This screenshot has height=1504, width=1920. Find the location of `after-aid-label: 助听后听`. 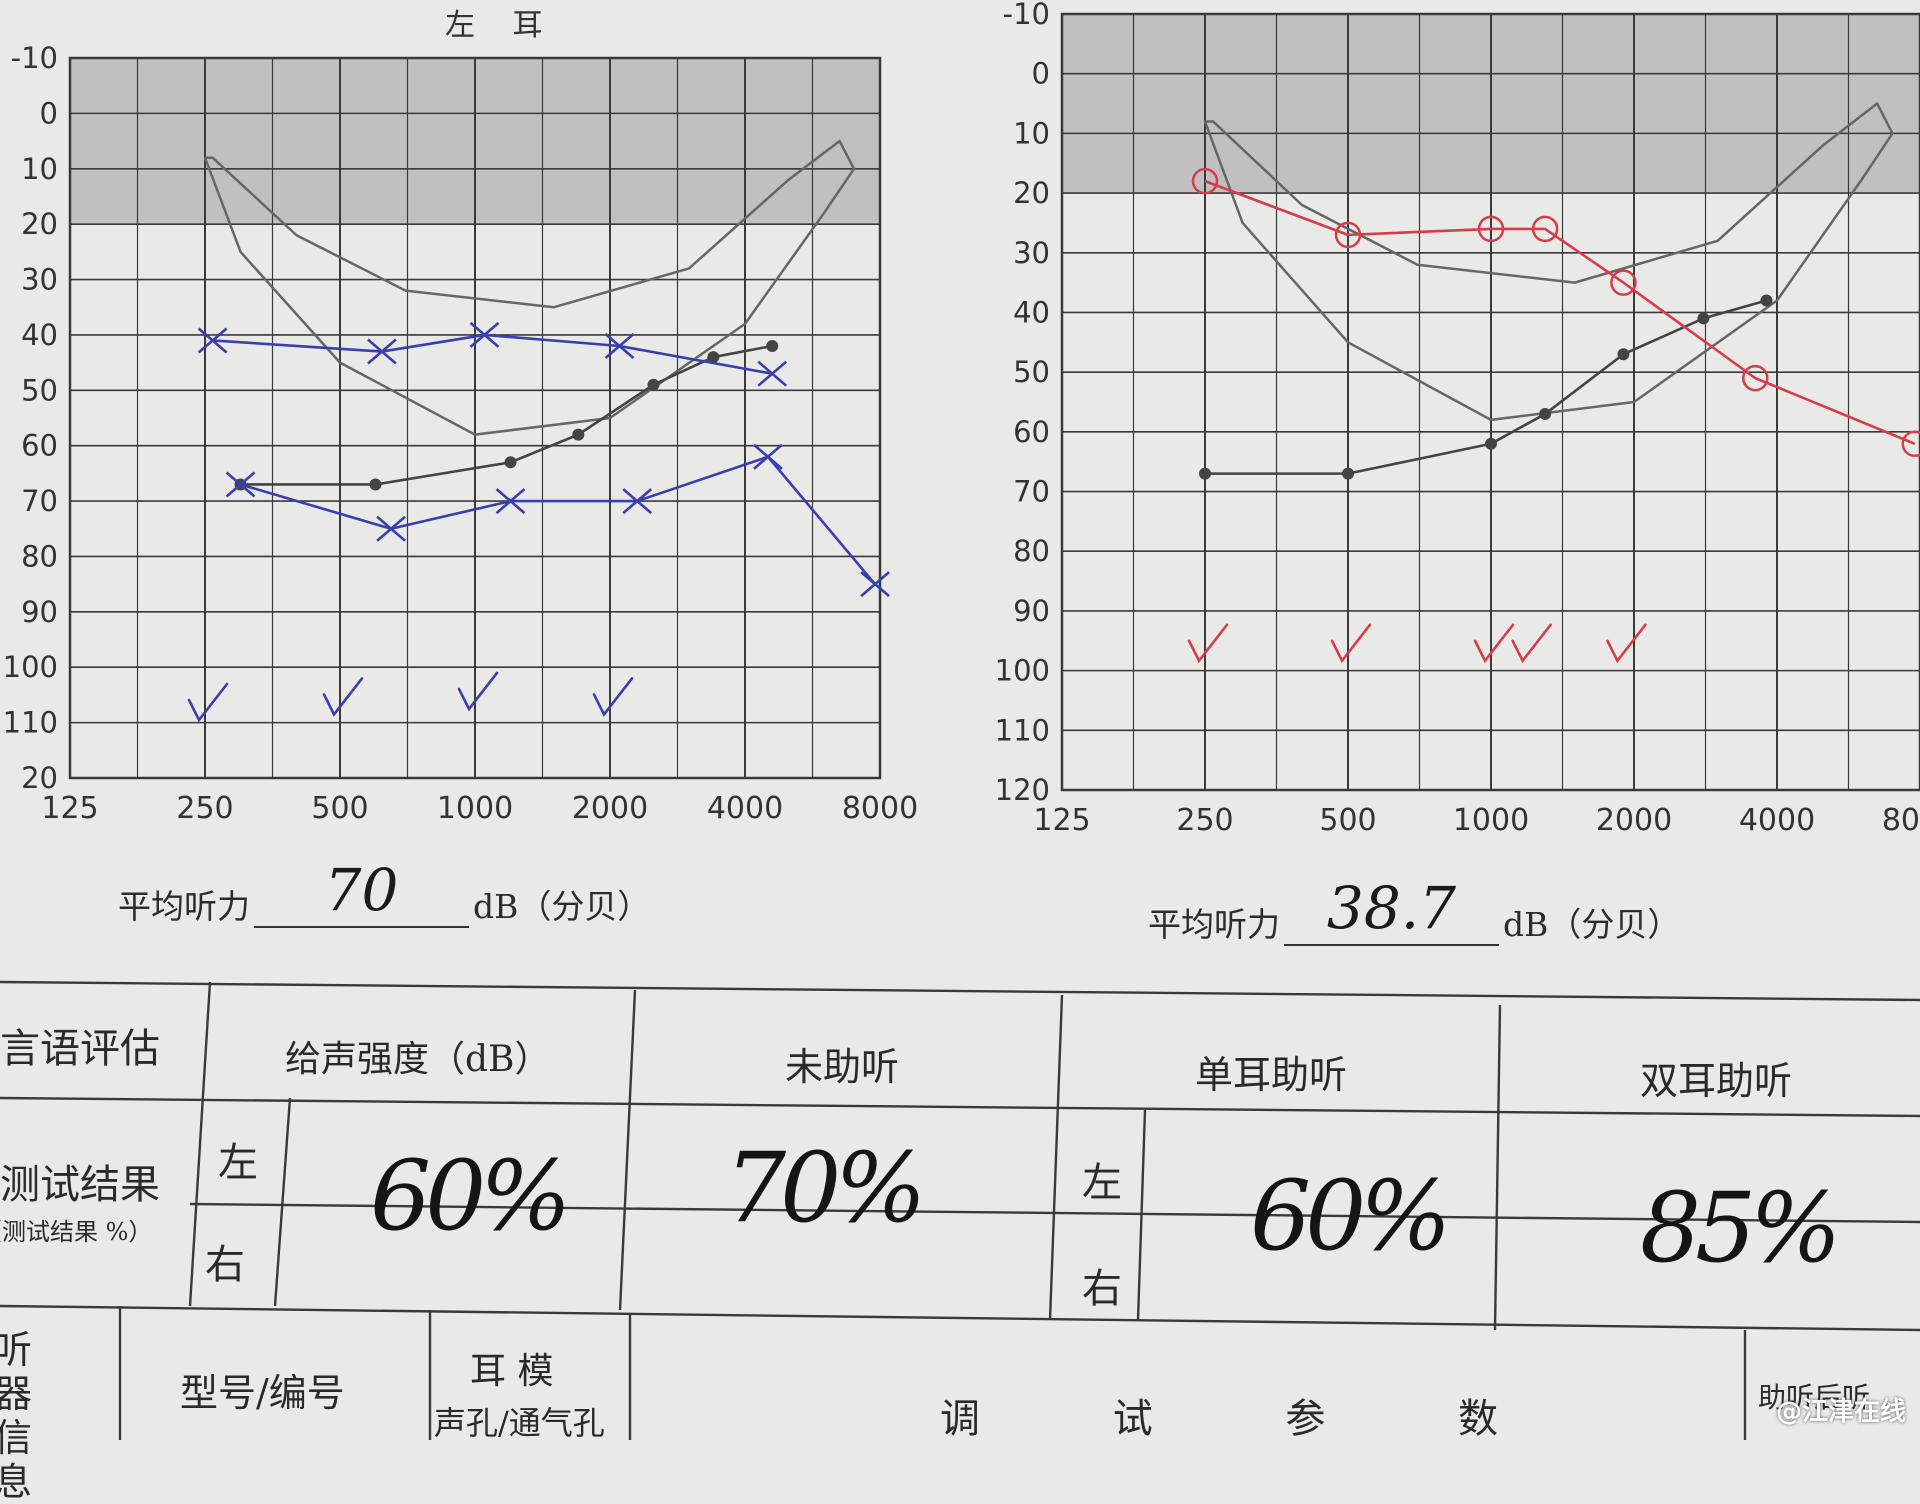

after-aid-label: 助听后听 is located at coordinates (1814, 1397).